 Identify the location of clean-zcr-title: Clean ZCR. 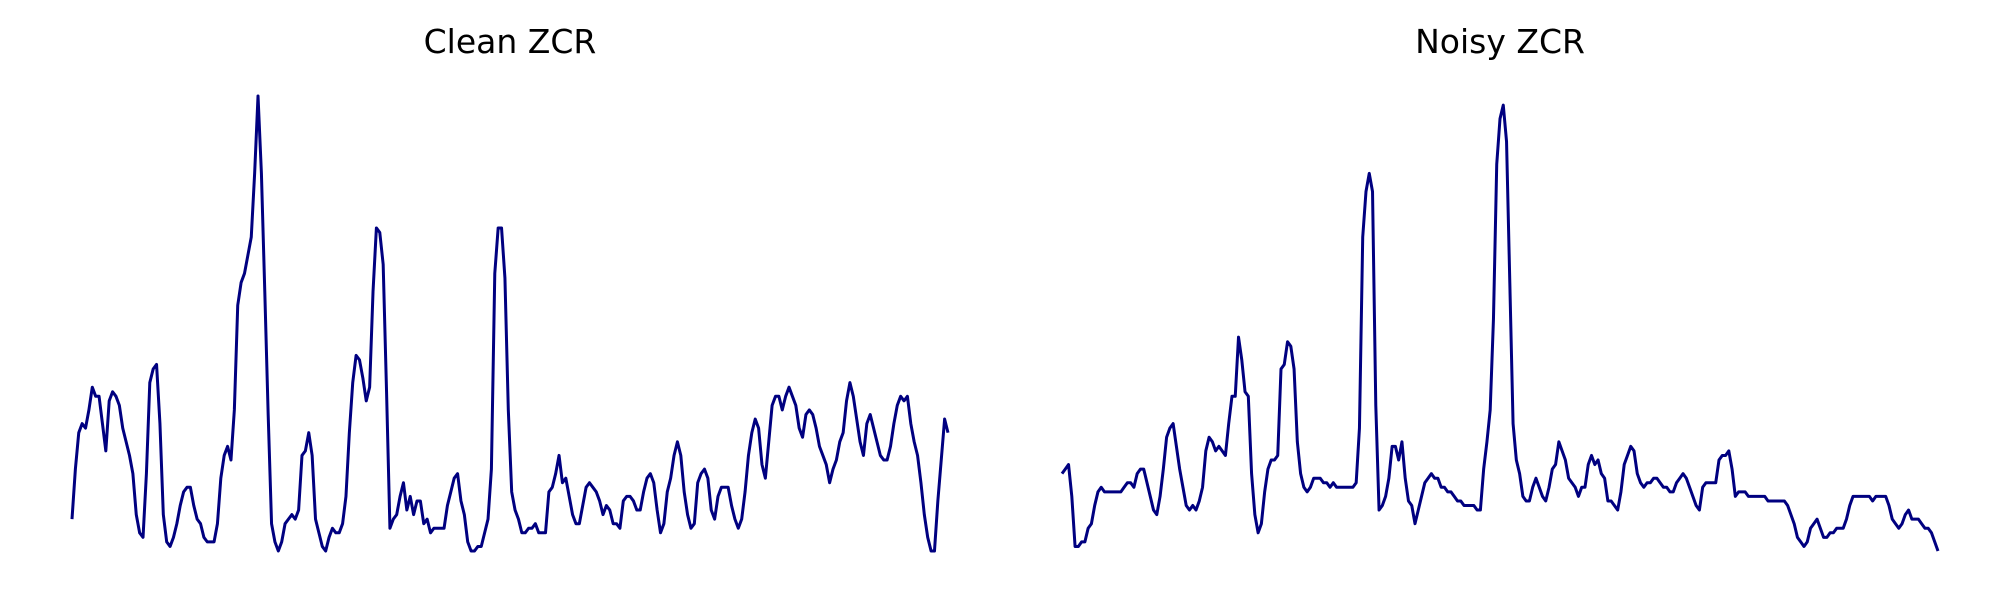
(510, 41).